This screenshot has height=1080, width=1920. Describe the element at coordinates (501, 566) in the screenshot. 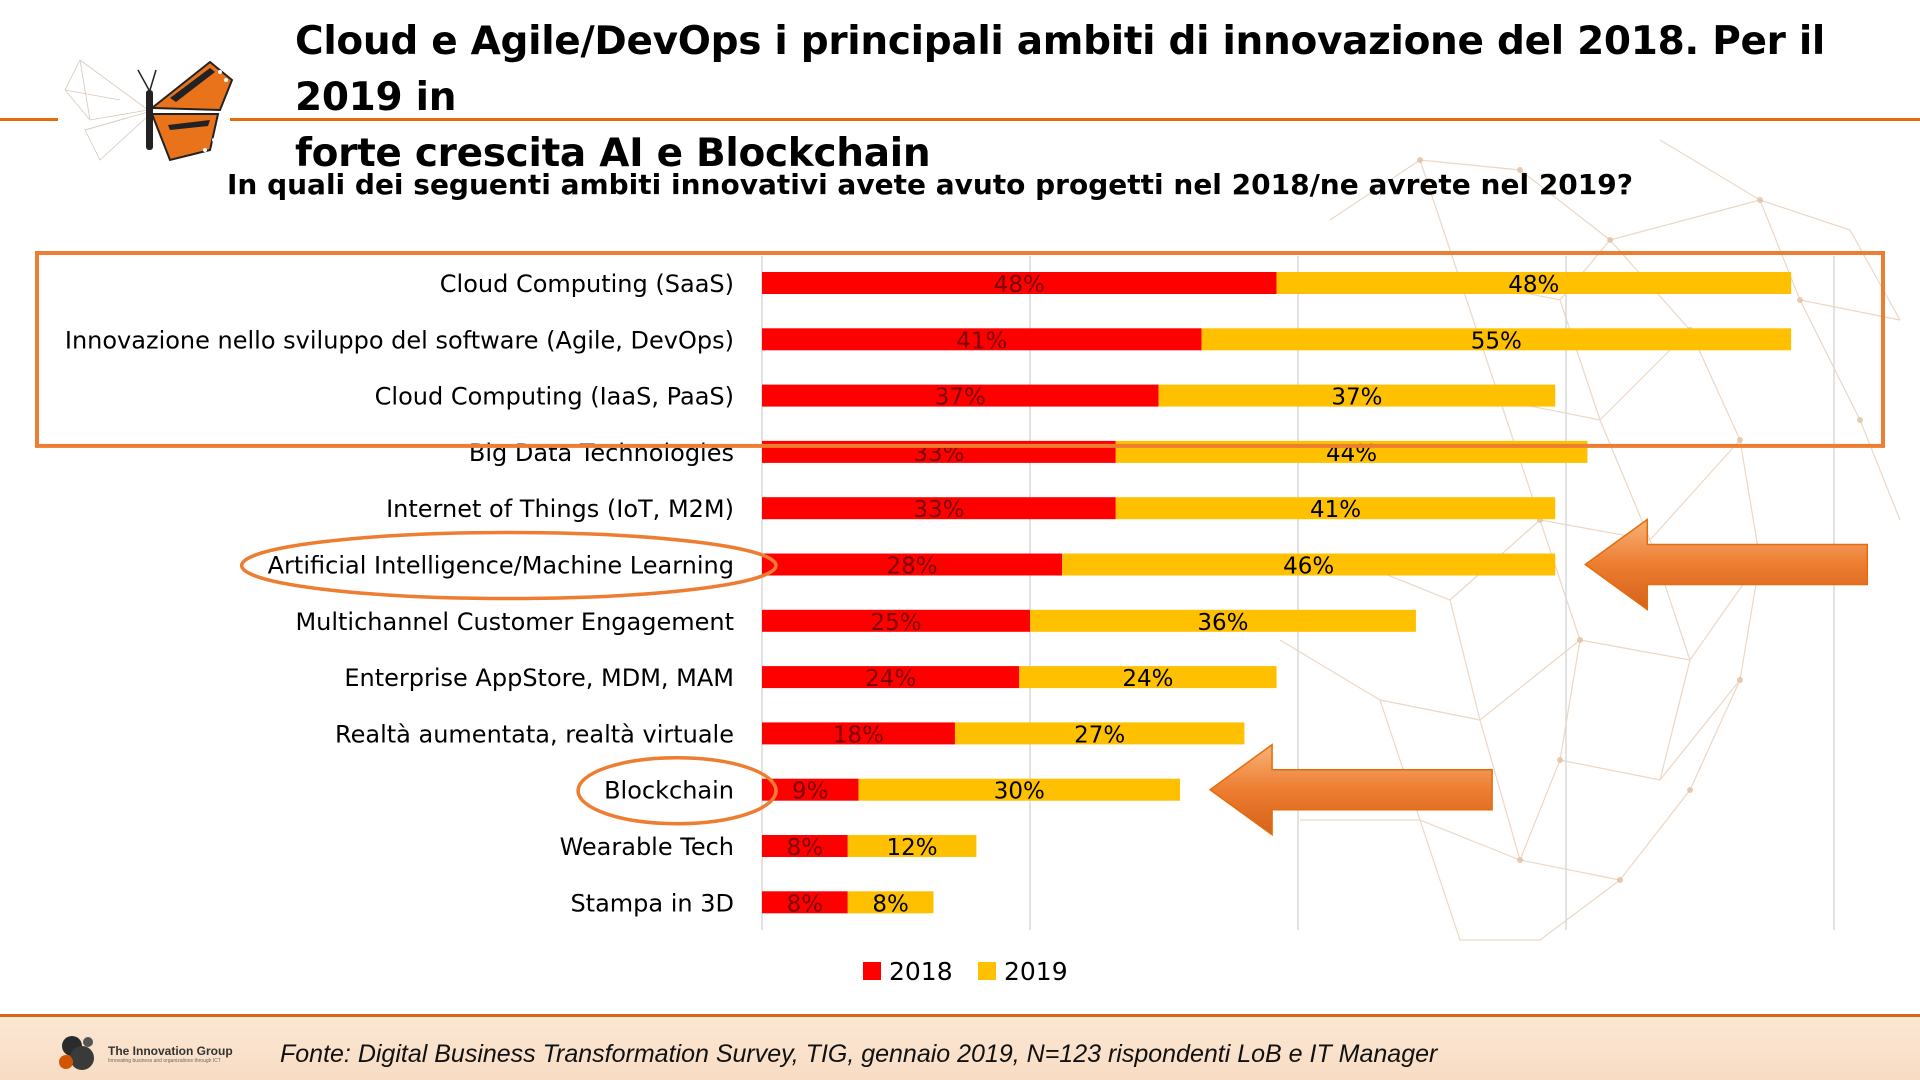

I see `category-label: Artificial Intelligence/Machine Learning` at that location.